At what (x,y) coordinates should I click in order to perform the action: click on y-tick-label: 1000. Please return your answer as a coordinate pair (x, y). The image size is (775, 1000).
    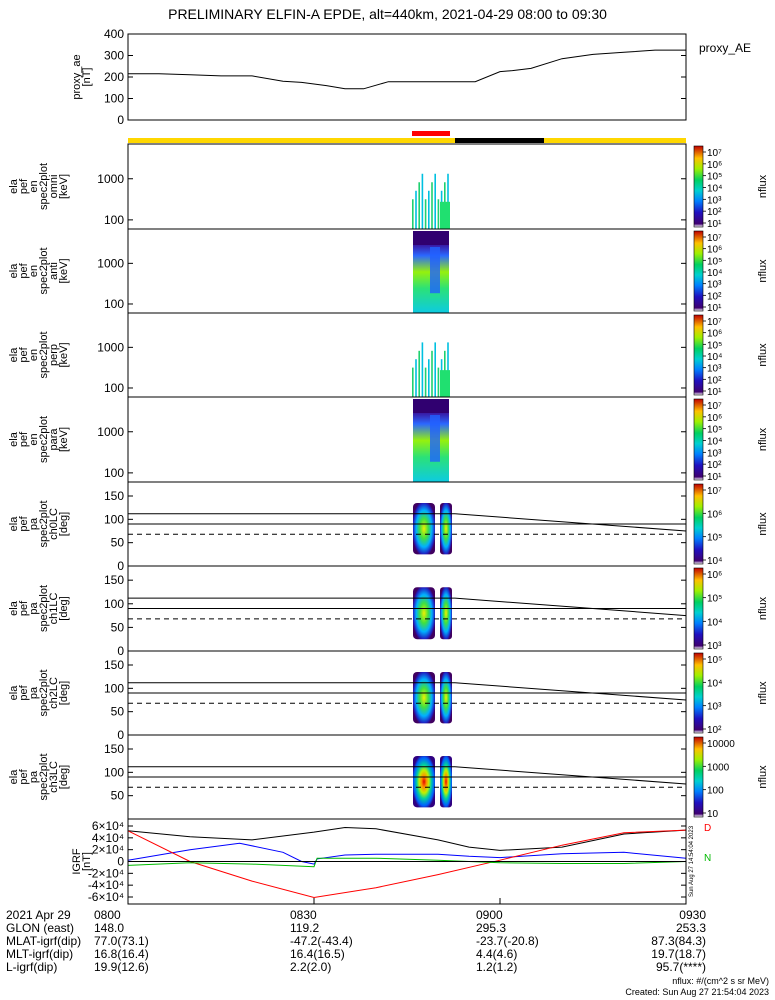
    Looking at the image, I should click on (110, 263).